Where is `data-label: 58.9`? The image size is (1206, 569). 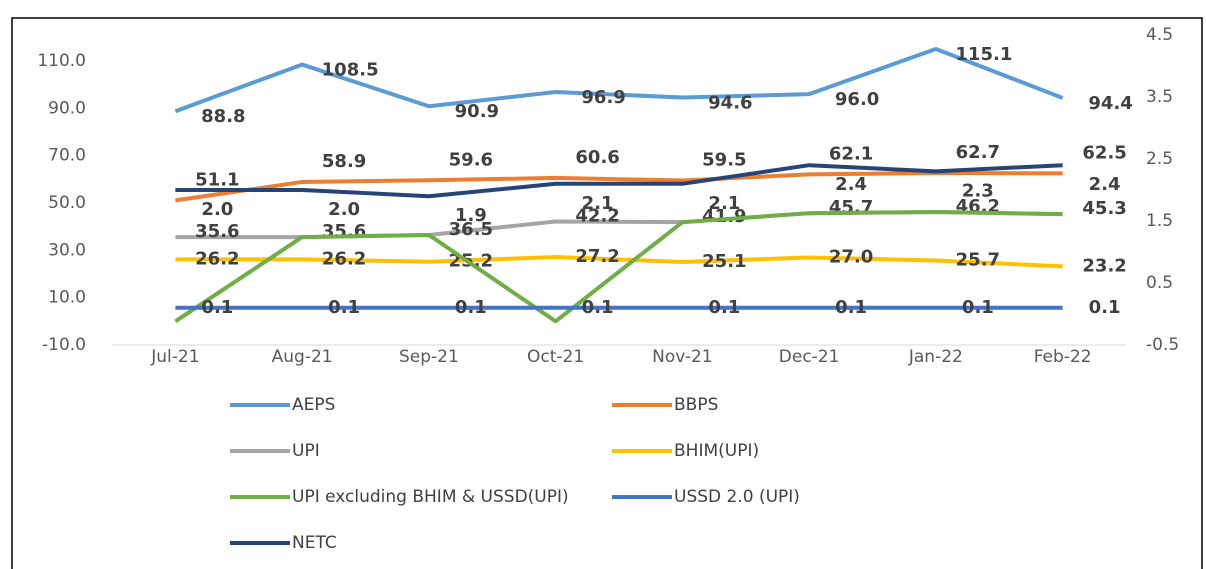 data-label: 58.9 is located at coordinates (344, 161).